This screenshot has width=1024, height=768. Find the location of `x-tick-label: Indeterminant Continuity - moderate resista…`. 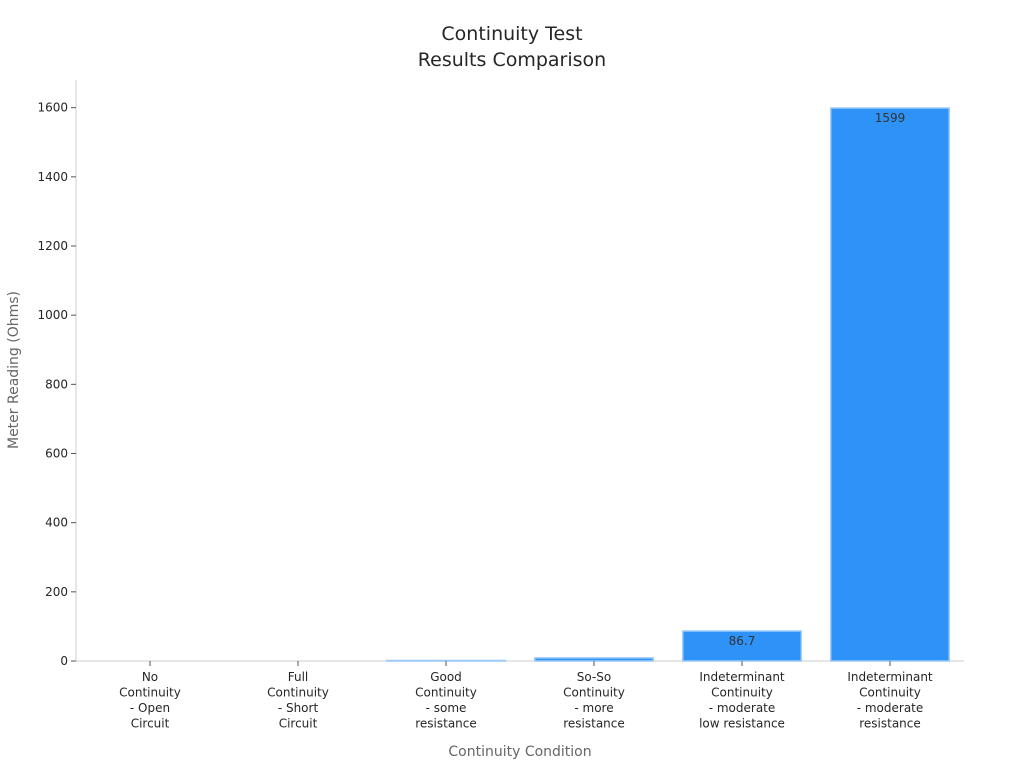

x-tick-label: Indeterminant Continuity - moderate resista… is located at coordinates (890, 700).